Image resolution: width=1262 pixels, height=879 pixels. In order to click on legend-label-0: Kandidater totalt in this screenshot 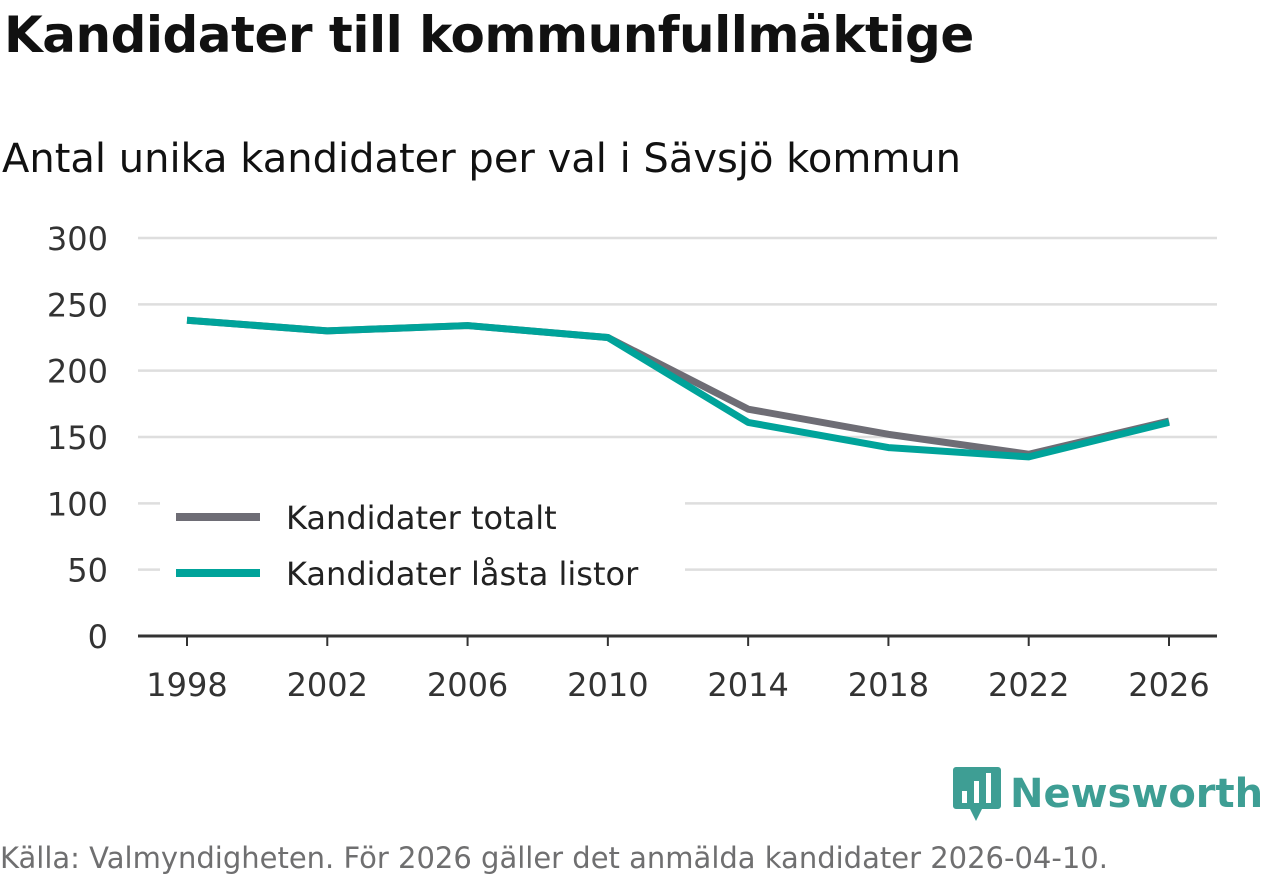, I will do `click(421, 518)`.